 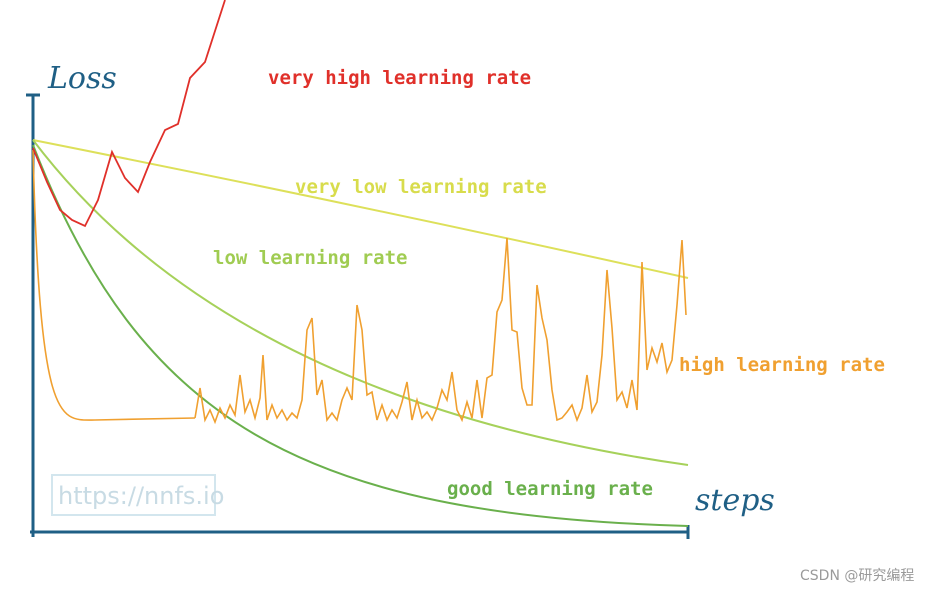 What do you see at coordinates (550, 489) in the screenshot?
I see `curve-label: good learning rate` at bounding box center [550, 489].